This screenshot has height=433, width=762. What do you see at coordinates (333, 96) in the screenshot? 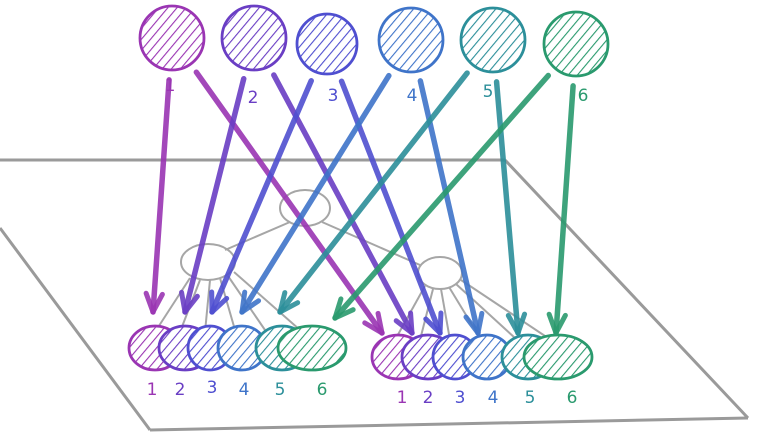
I see `top-node-label: 3` at bounding box center [333, 96].